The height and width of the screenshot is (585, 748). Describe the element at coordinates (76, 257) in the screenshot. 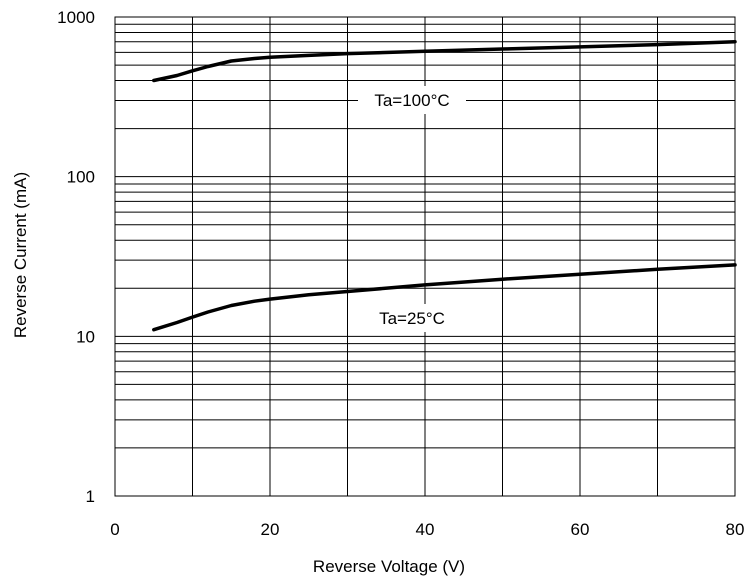

I see `y-axis-ticks: 1 10 100 1000` at that location.